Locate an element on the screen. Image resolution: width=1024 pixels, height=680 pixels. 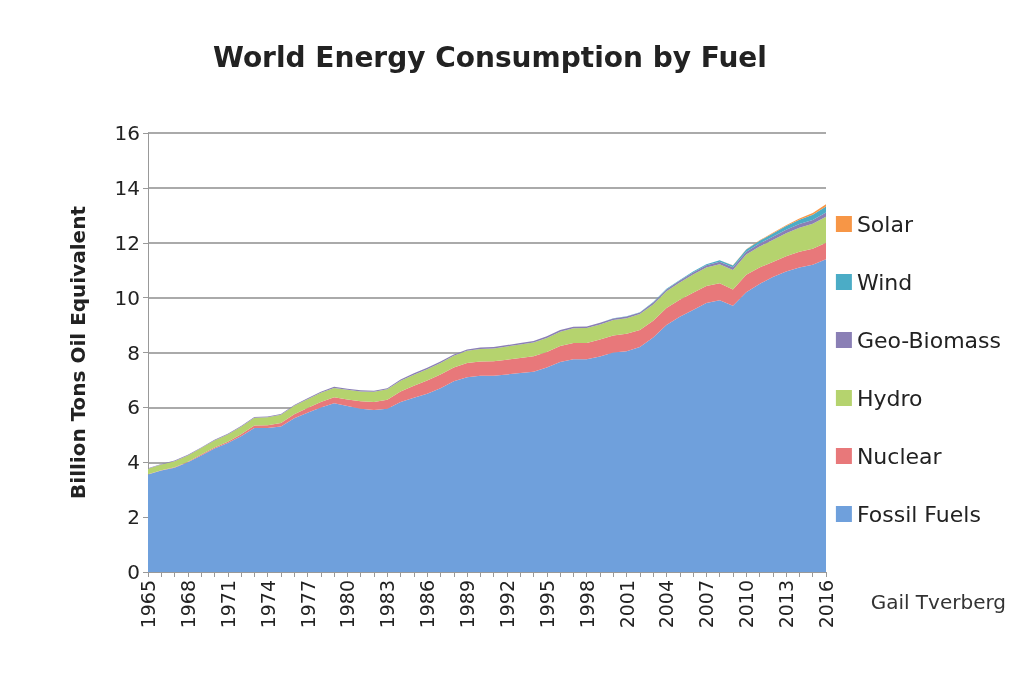
x-tick-label: 2007 is located at coordinates (706, 604).